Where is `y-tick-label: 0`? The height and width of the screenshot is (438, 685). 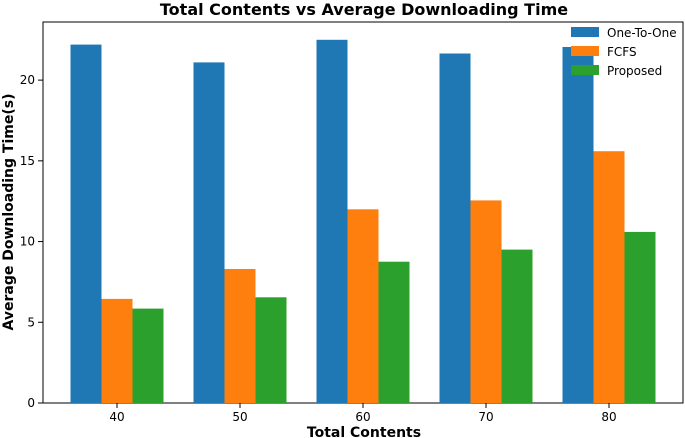 y-tick-label: 0 is located at coordinates (31, 403).